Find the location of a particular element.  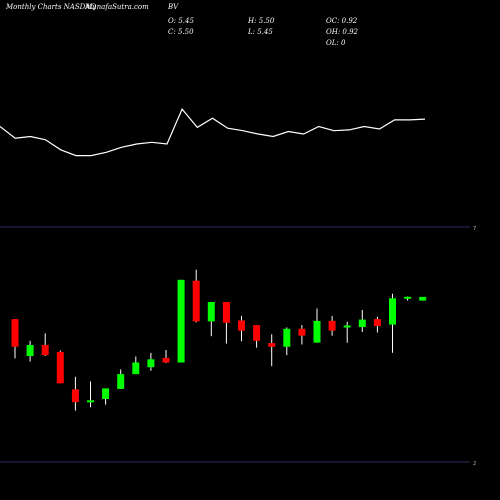

y-tick-label-bottom: 2 is located at coordinates (474, 464).